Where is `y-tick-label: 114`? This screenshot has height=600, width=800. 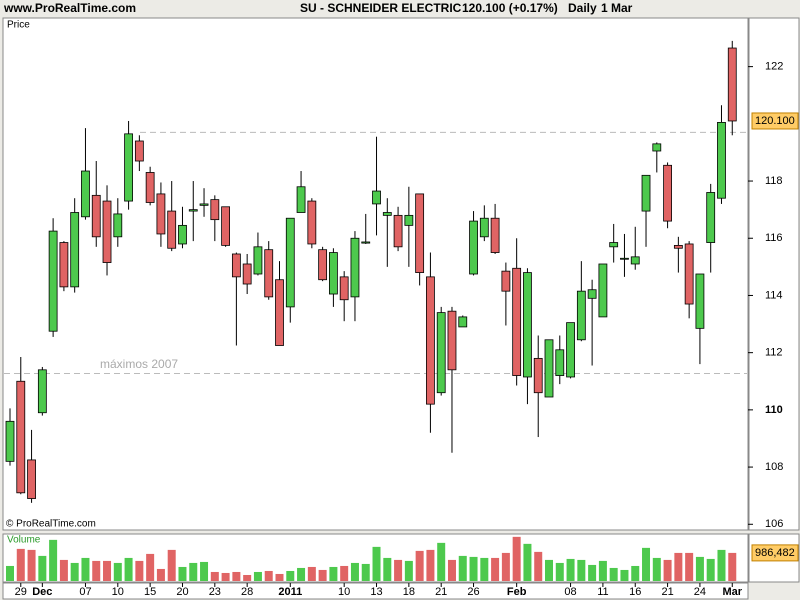
y-tick-label: 114 is located at coordinates (774, 295).